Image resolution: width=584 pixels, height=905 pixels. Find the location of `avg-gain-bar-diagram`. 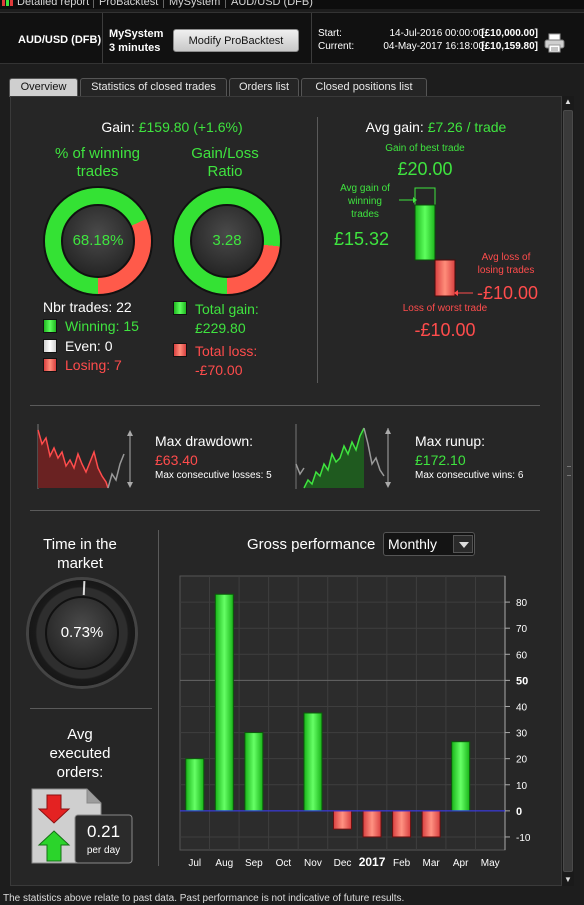

avg-gain-bar-diagram is located at coordinates (436, 242).